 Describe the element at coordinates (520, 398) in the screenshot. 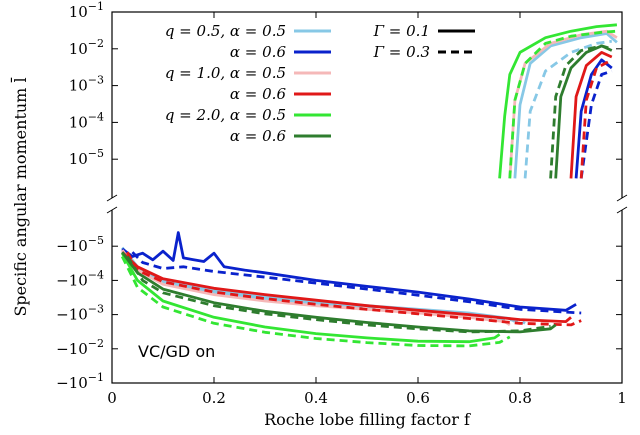

I see `x-tick-label: 0.8` at that location.